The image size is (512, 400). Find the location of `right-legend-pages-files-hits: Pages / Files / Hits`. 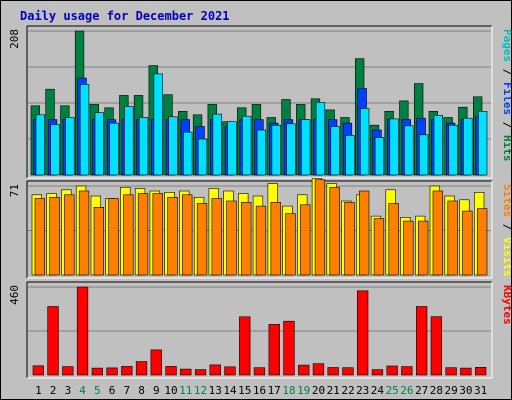

right-legend-pages-files-hits: Pages / Files / Hits is located at coordinates (506, 95).